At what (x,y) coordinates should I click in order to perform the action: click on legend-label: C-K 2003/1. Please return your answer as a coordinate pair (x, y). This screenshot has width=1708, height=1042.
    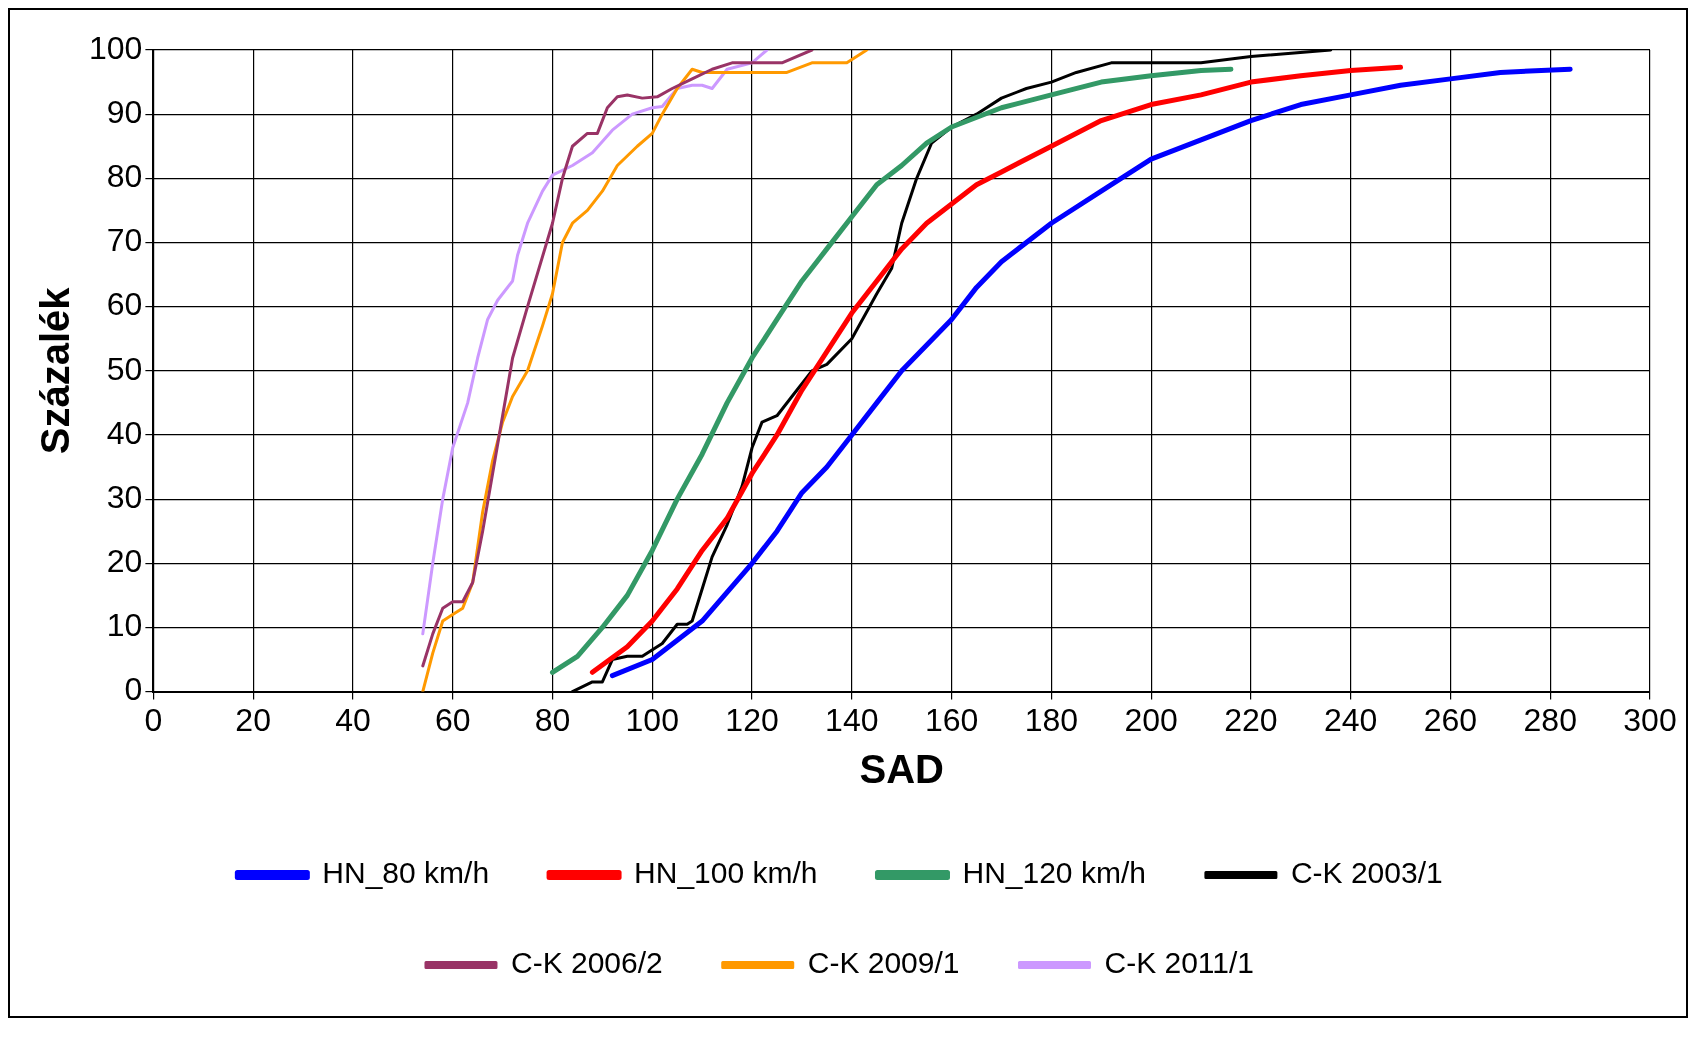
    Looking at the image, I should click on (1366, 873).